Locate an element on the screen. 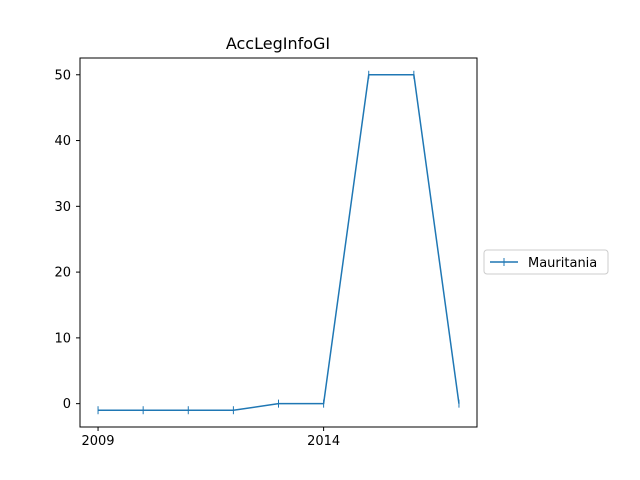 The height and width of the screenshot is (480, 640). x-tick-label: 2014 is located at coordinates (323, 441).